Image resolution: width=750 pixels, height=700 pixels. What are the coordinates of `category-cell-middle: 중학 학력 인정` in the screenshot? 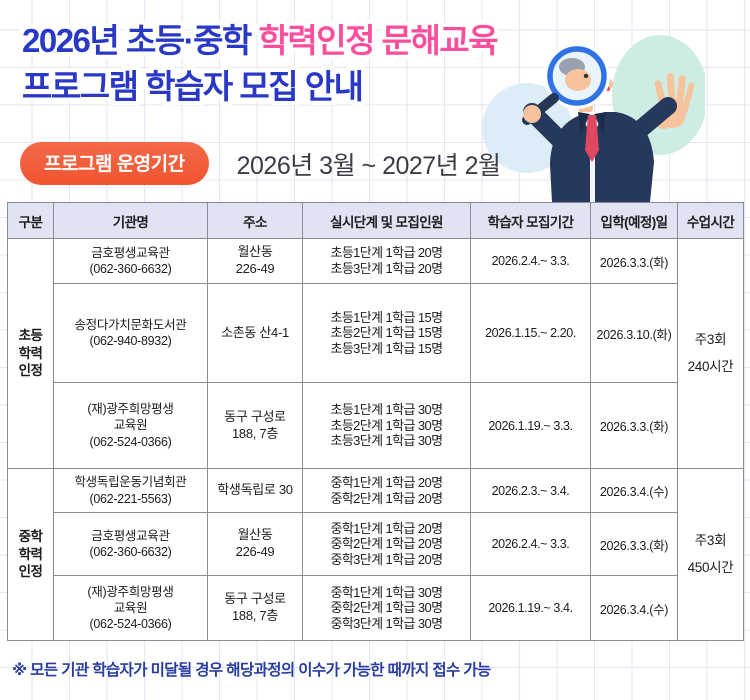 It's located at (30, 554).